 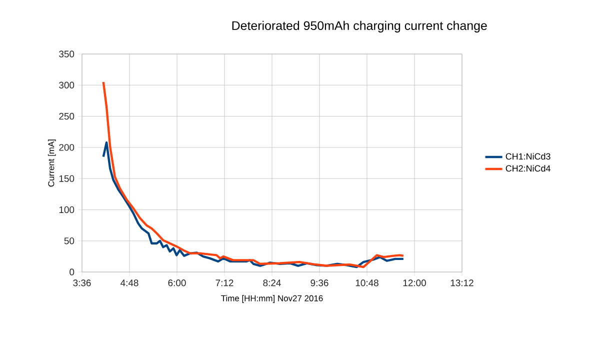 I want to click on x-tick-label: 13:12, so click(x=462, y=283).